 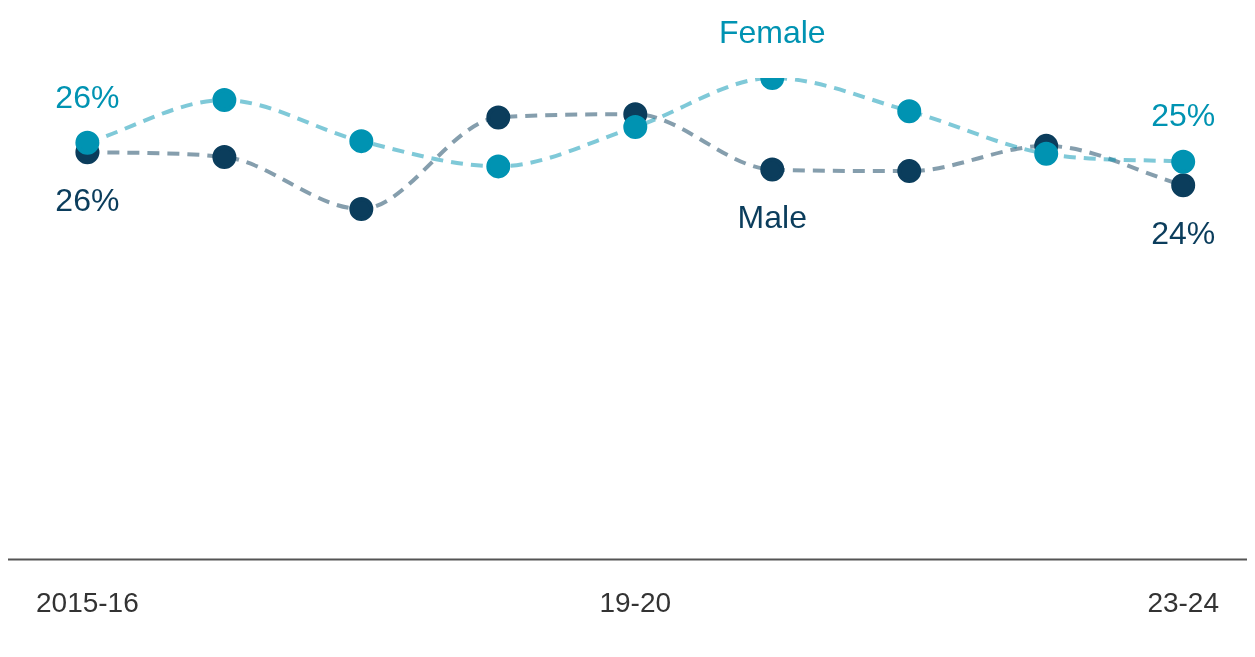 What do you see at coordinates (1183, 115) in the screenshot?
I see `data-label: 25%` at bounding box center [1183, 115].